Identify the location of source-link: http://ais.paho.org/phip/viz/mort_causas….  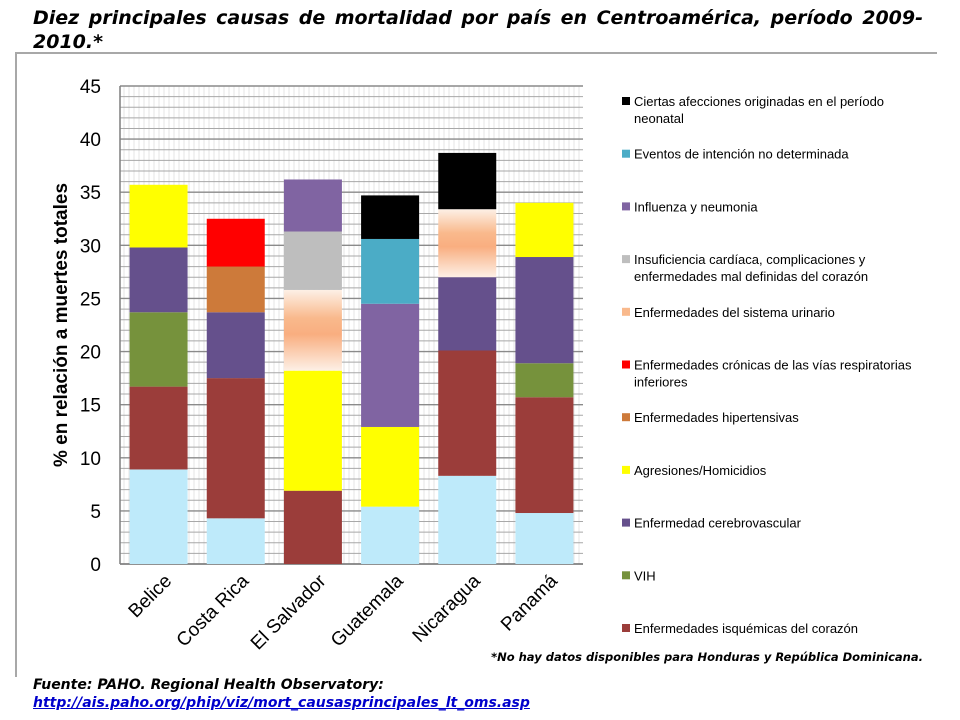
(281, 703).